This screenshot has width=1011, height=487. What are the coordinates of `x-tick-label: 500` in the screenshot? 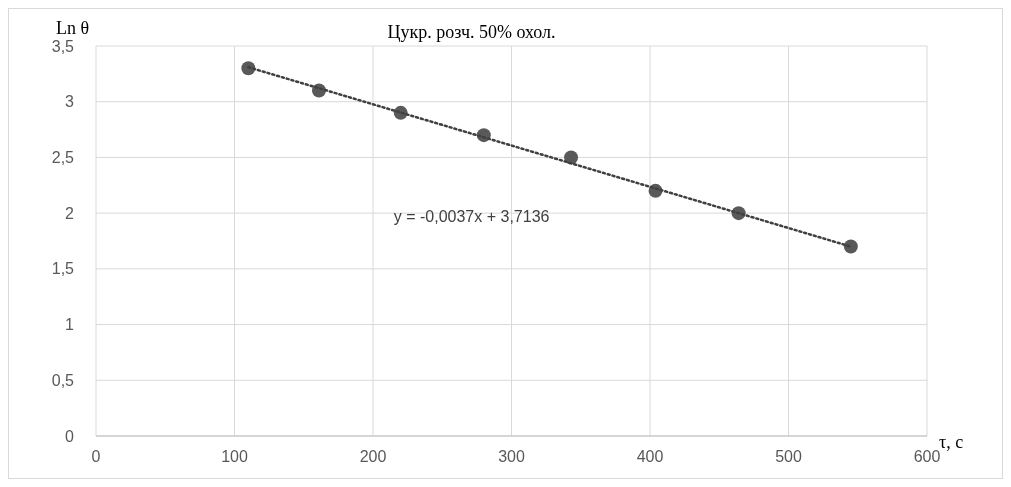 It's located at (788, 456).